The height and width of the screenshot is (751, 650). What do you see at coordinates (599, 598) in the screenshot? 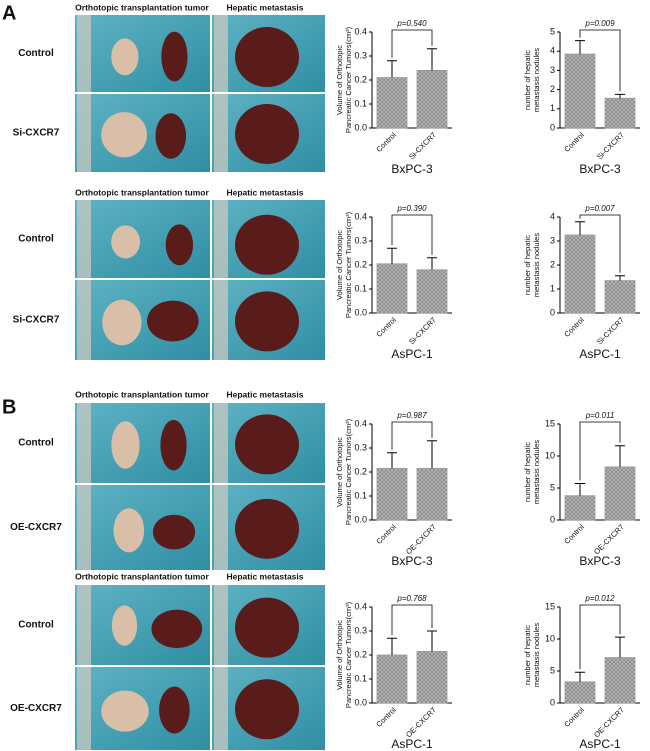
I see `p-value: p=0.012` at bounding box center [599, 598].